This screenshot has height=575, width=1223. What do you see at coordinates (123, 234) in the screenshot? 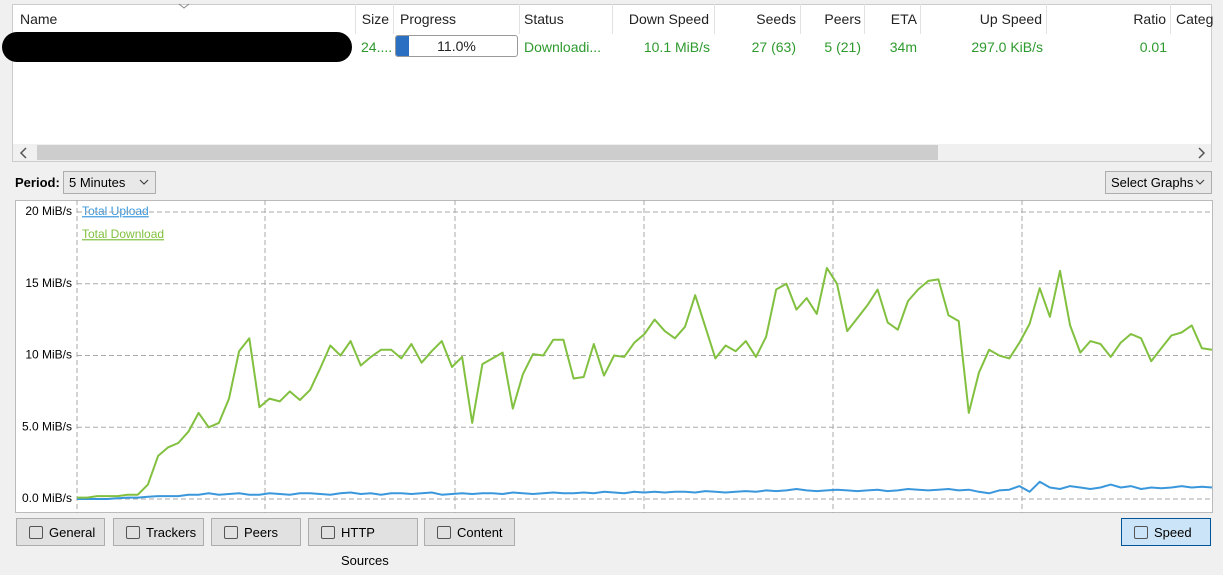
I see `legend-entry: Total Download` at bounding box center [123, 234].